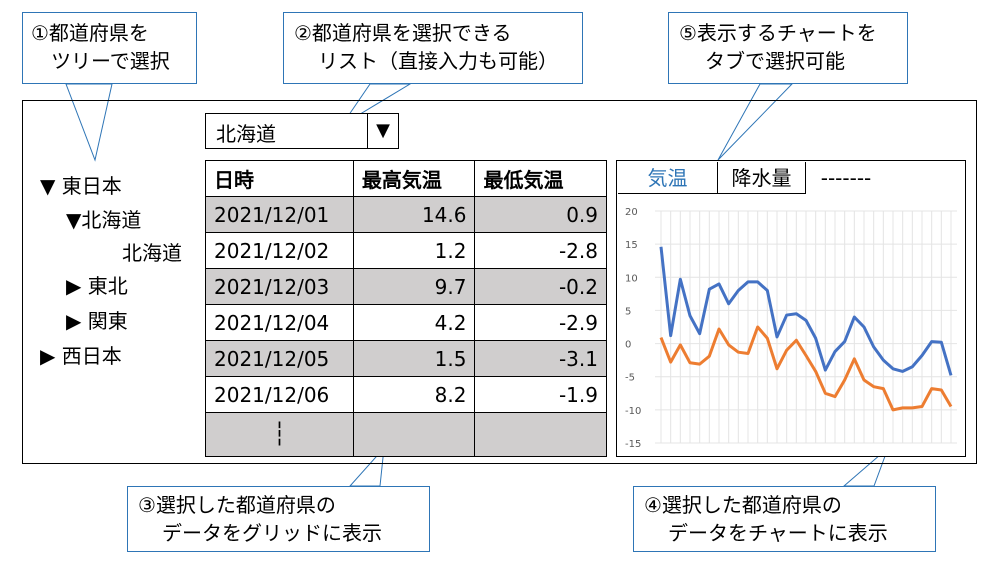  What do you see at coordinates (414, 286) in the screenshot?
I see `grid-cell-max: 9.7` at bounding box center [414, 286].